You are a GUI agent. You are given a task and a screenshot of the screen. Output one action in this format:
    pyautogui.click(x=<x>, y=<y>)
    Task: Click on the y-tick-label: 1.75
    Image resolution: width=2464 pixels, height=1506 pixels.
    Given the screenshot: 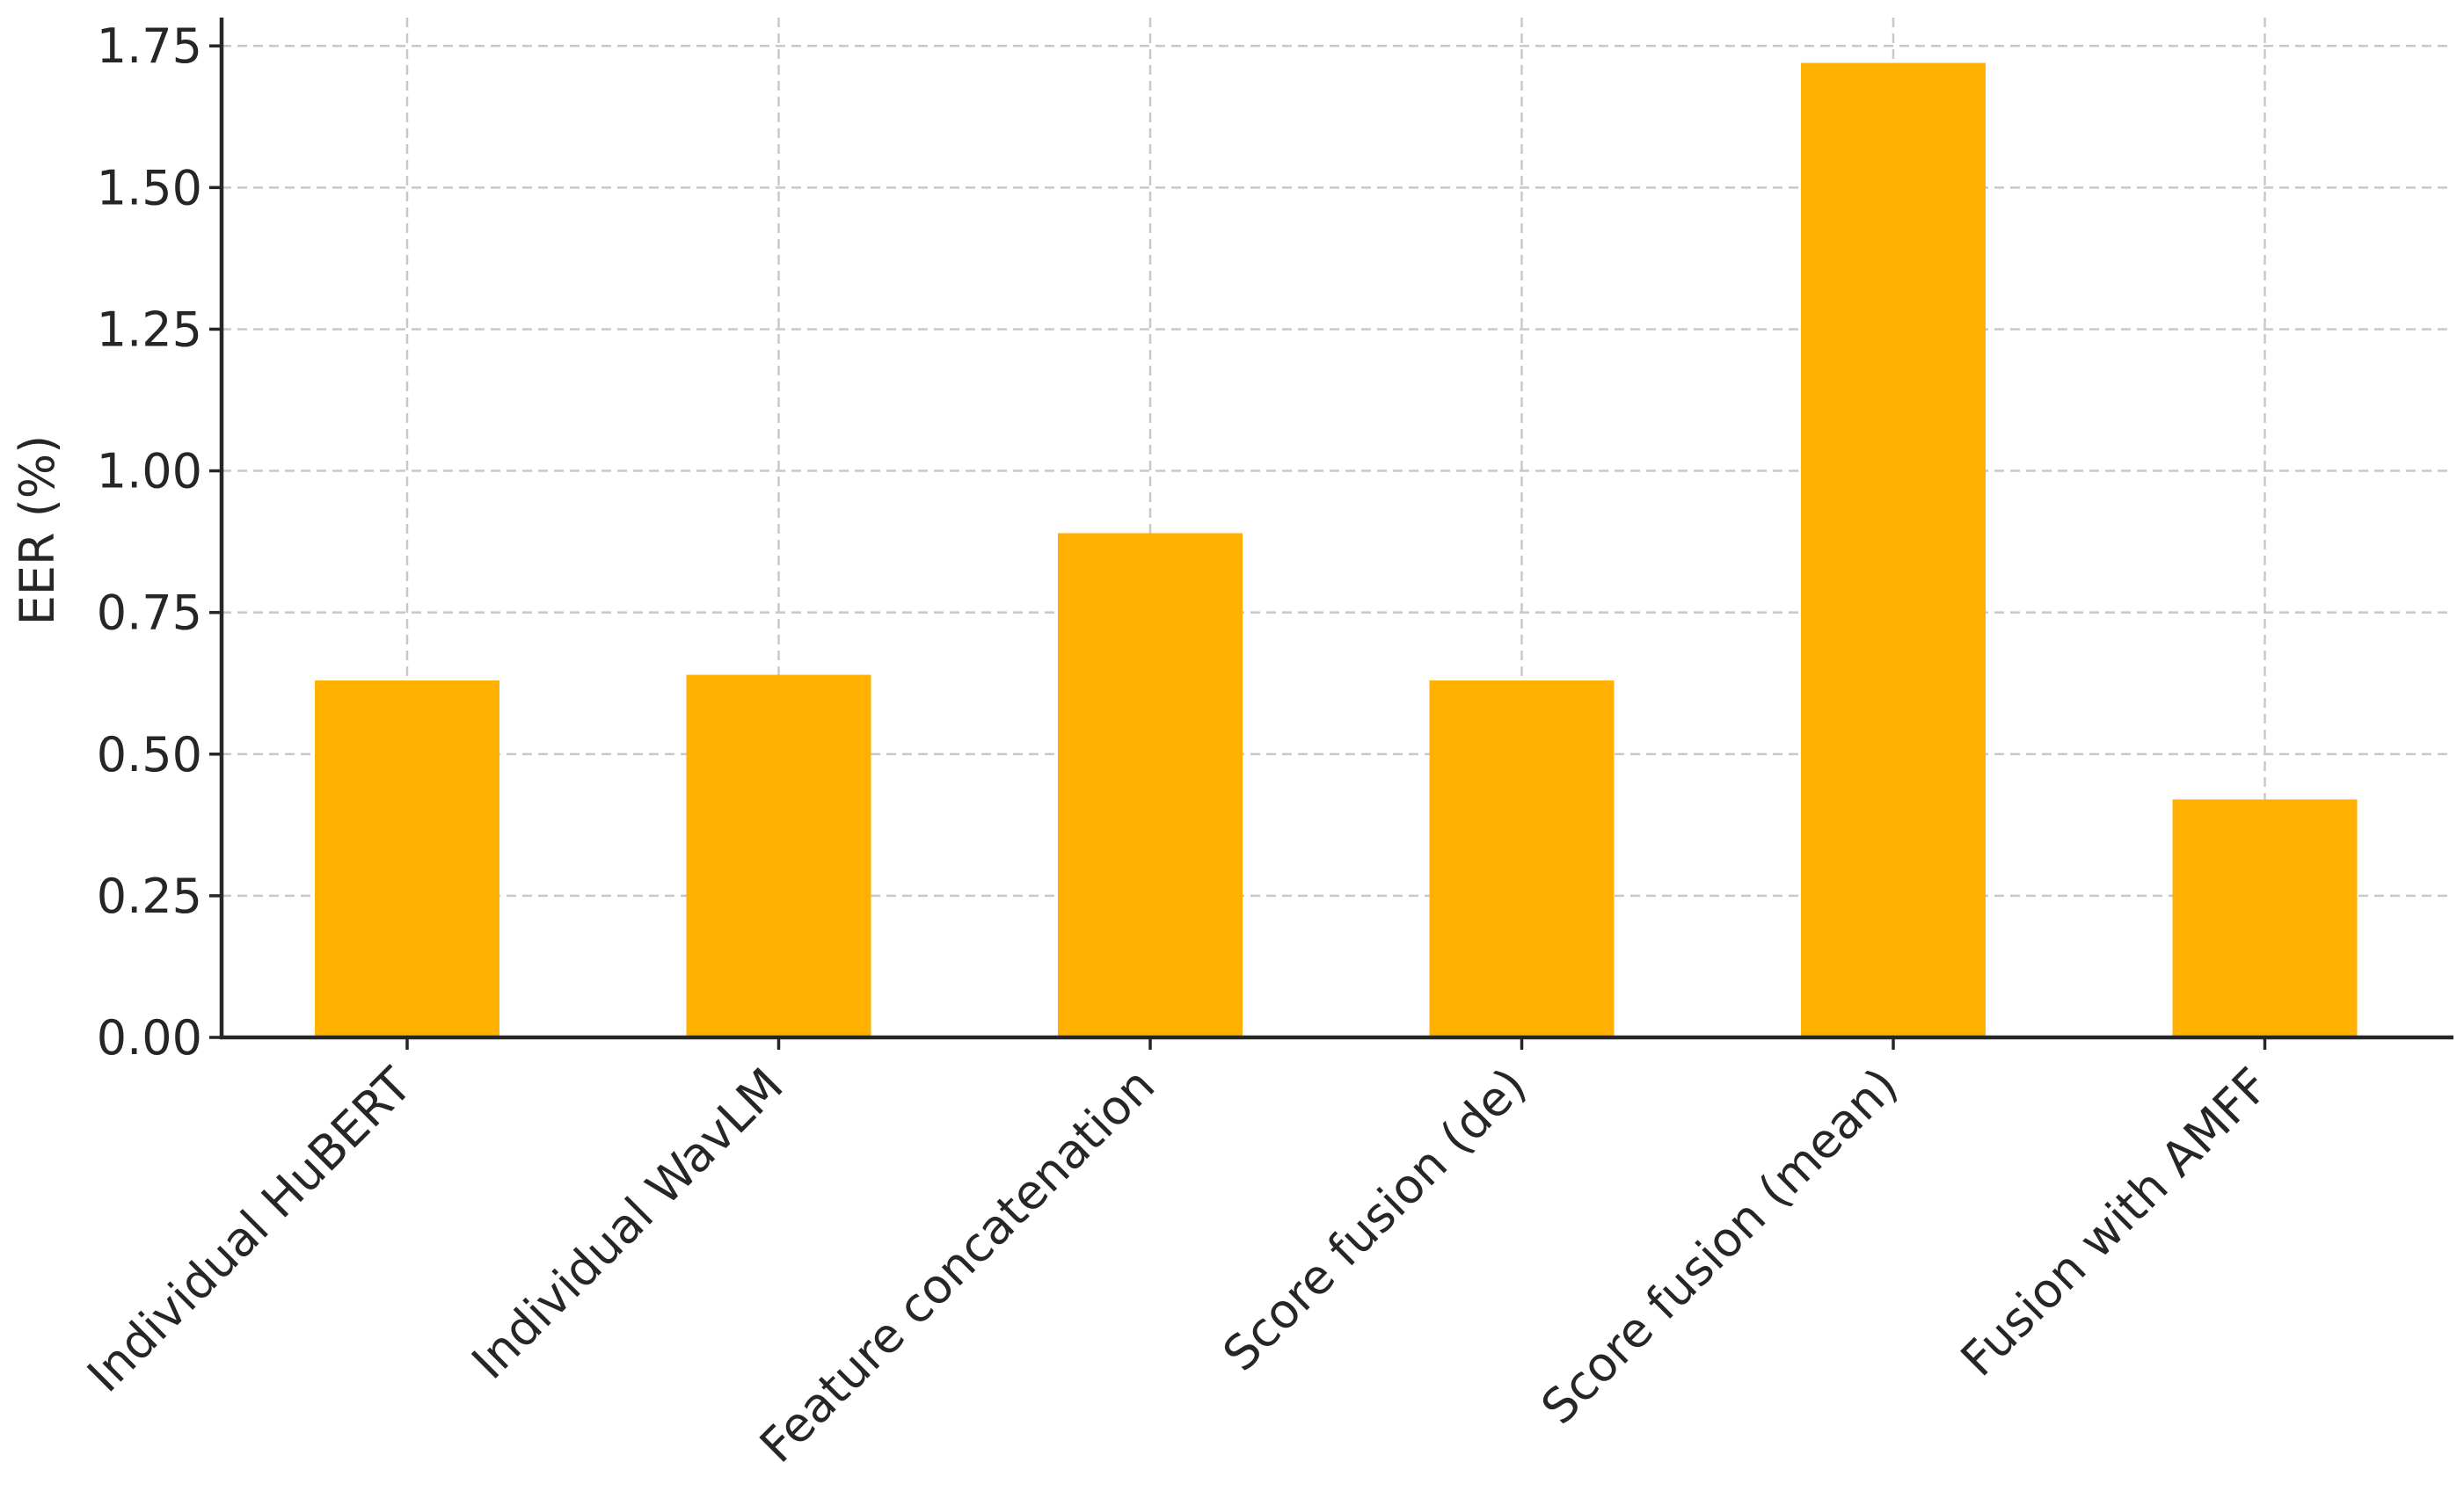 What is the action you would take?
    pyautogui.click(x=150, y=46)
    